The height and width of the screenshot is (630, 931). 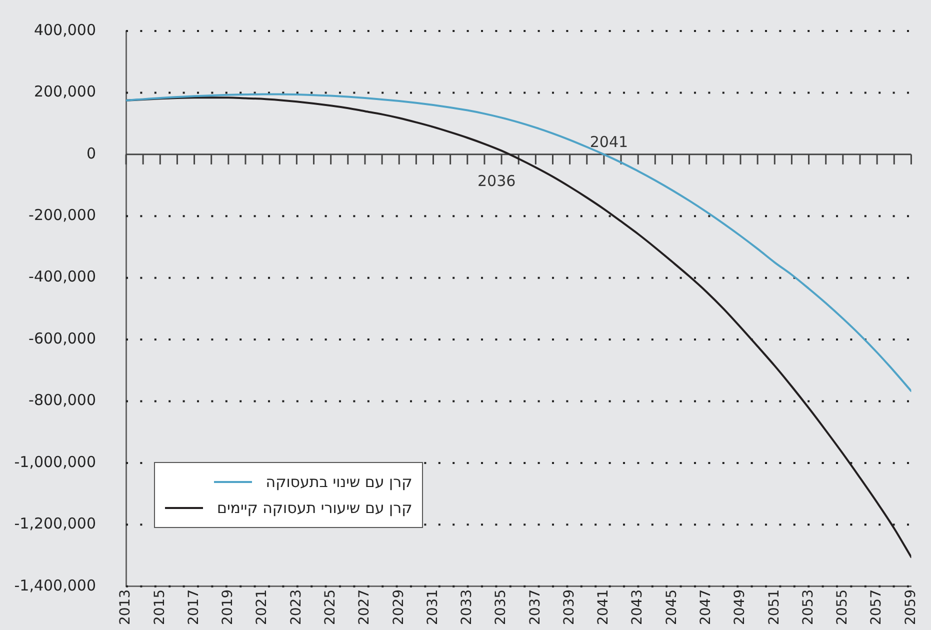 I want to click on x-tick-label: 2037, so click(x=535, y=607).